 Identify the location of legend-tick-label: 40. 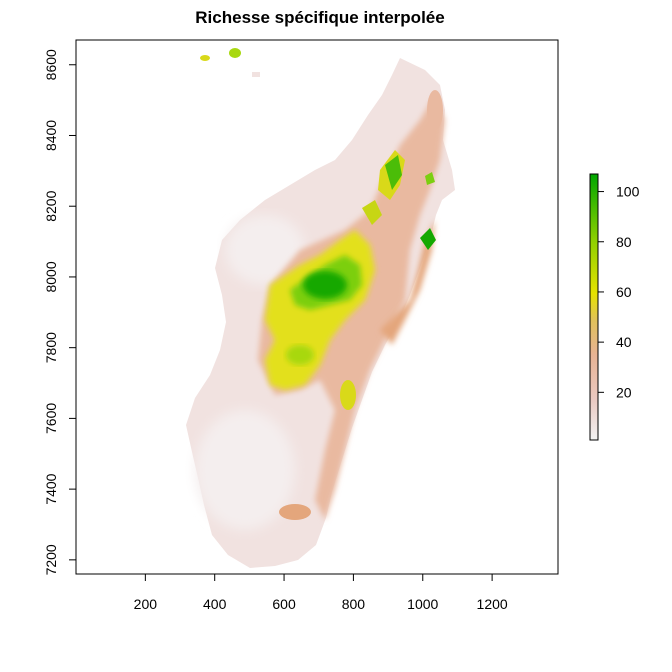
(624, 342).